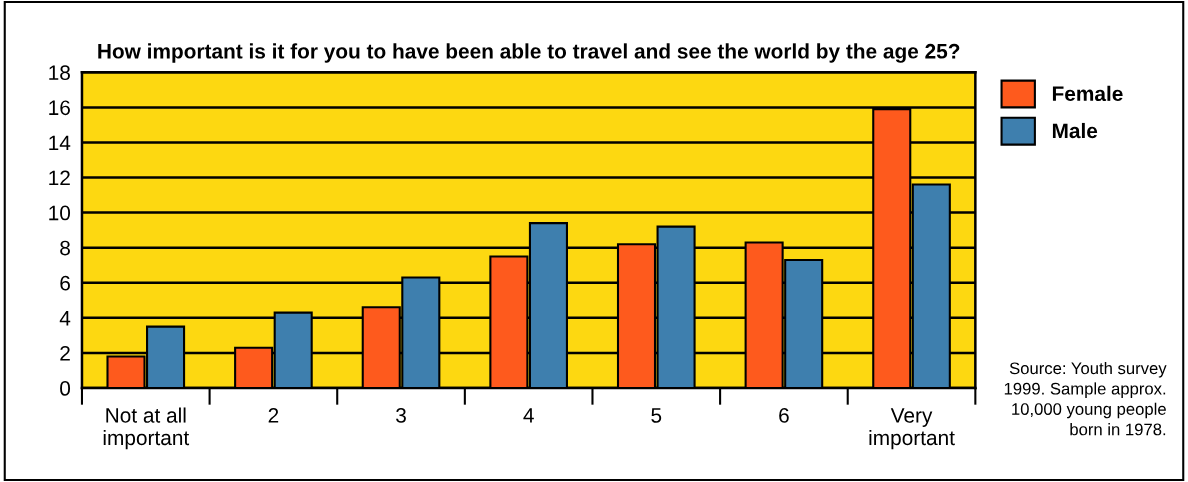 This screenshot has width=1188, height=482. Describe the element at coordinates (65, 388) in the screenshot. I see `y-tick-label: 0` at that location.